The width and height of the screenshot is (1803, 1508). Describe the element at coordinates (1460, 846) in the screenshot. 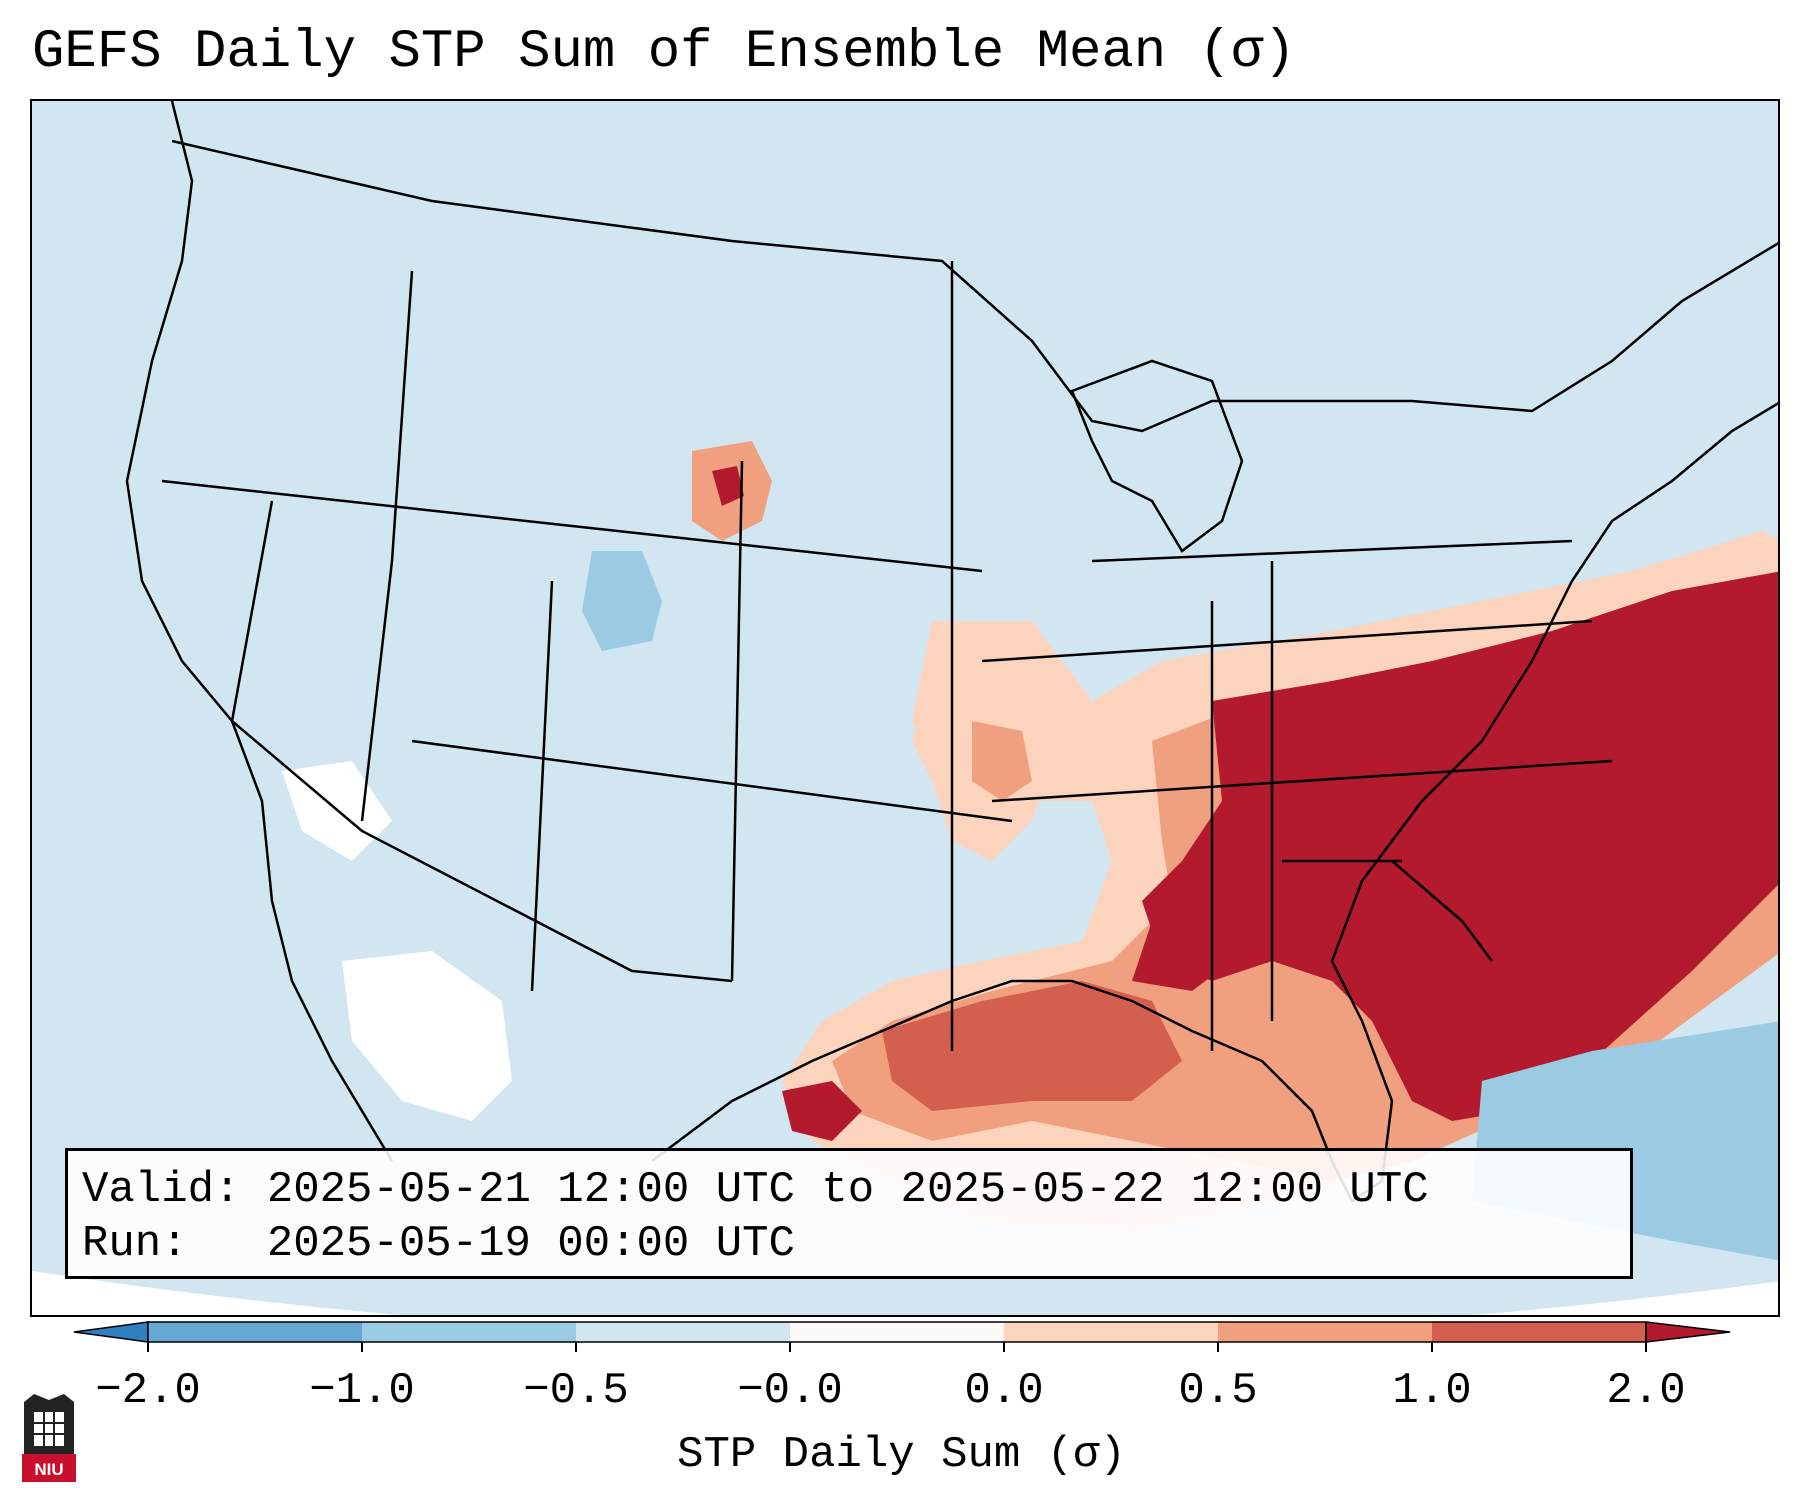

I see `stp-strong-core` at that location.